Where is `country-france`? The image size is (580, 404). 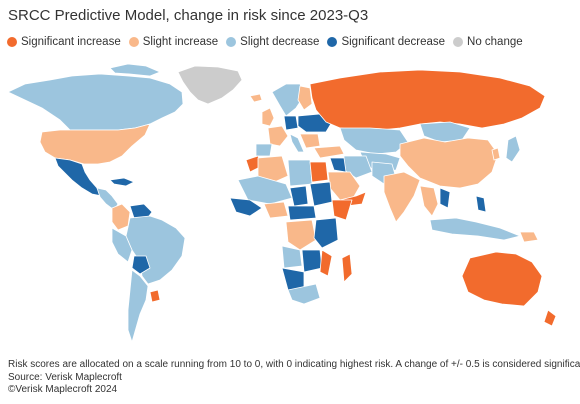 country-france is located at coordinates (278, 136).